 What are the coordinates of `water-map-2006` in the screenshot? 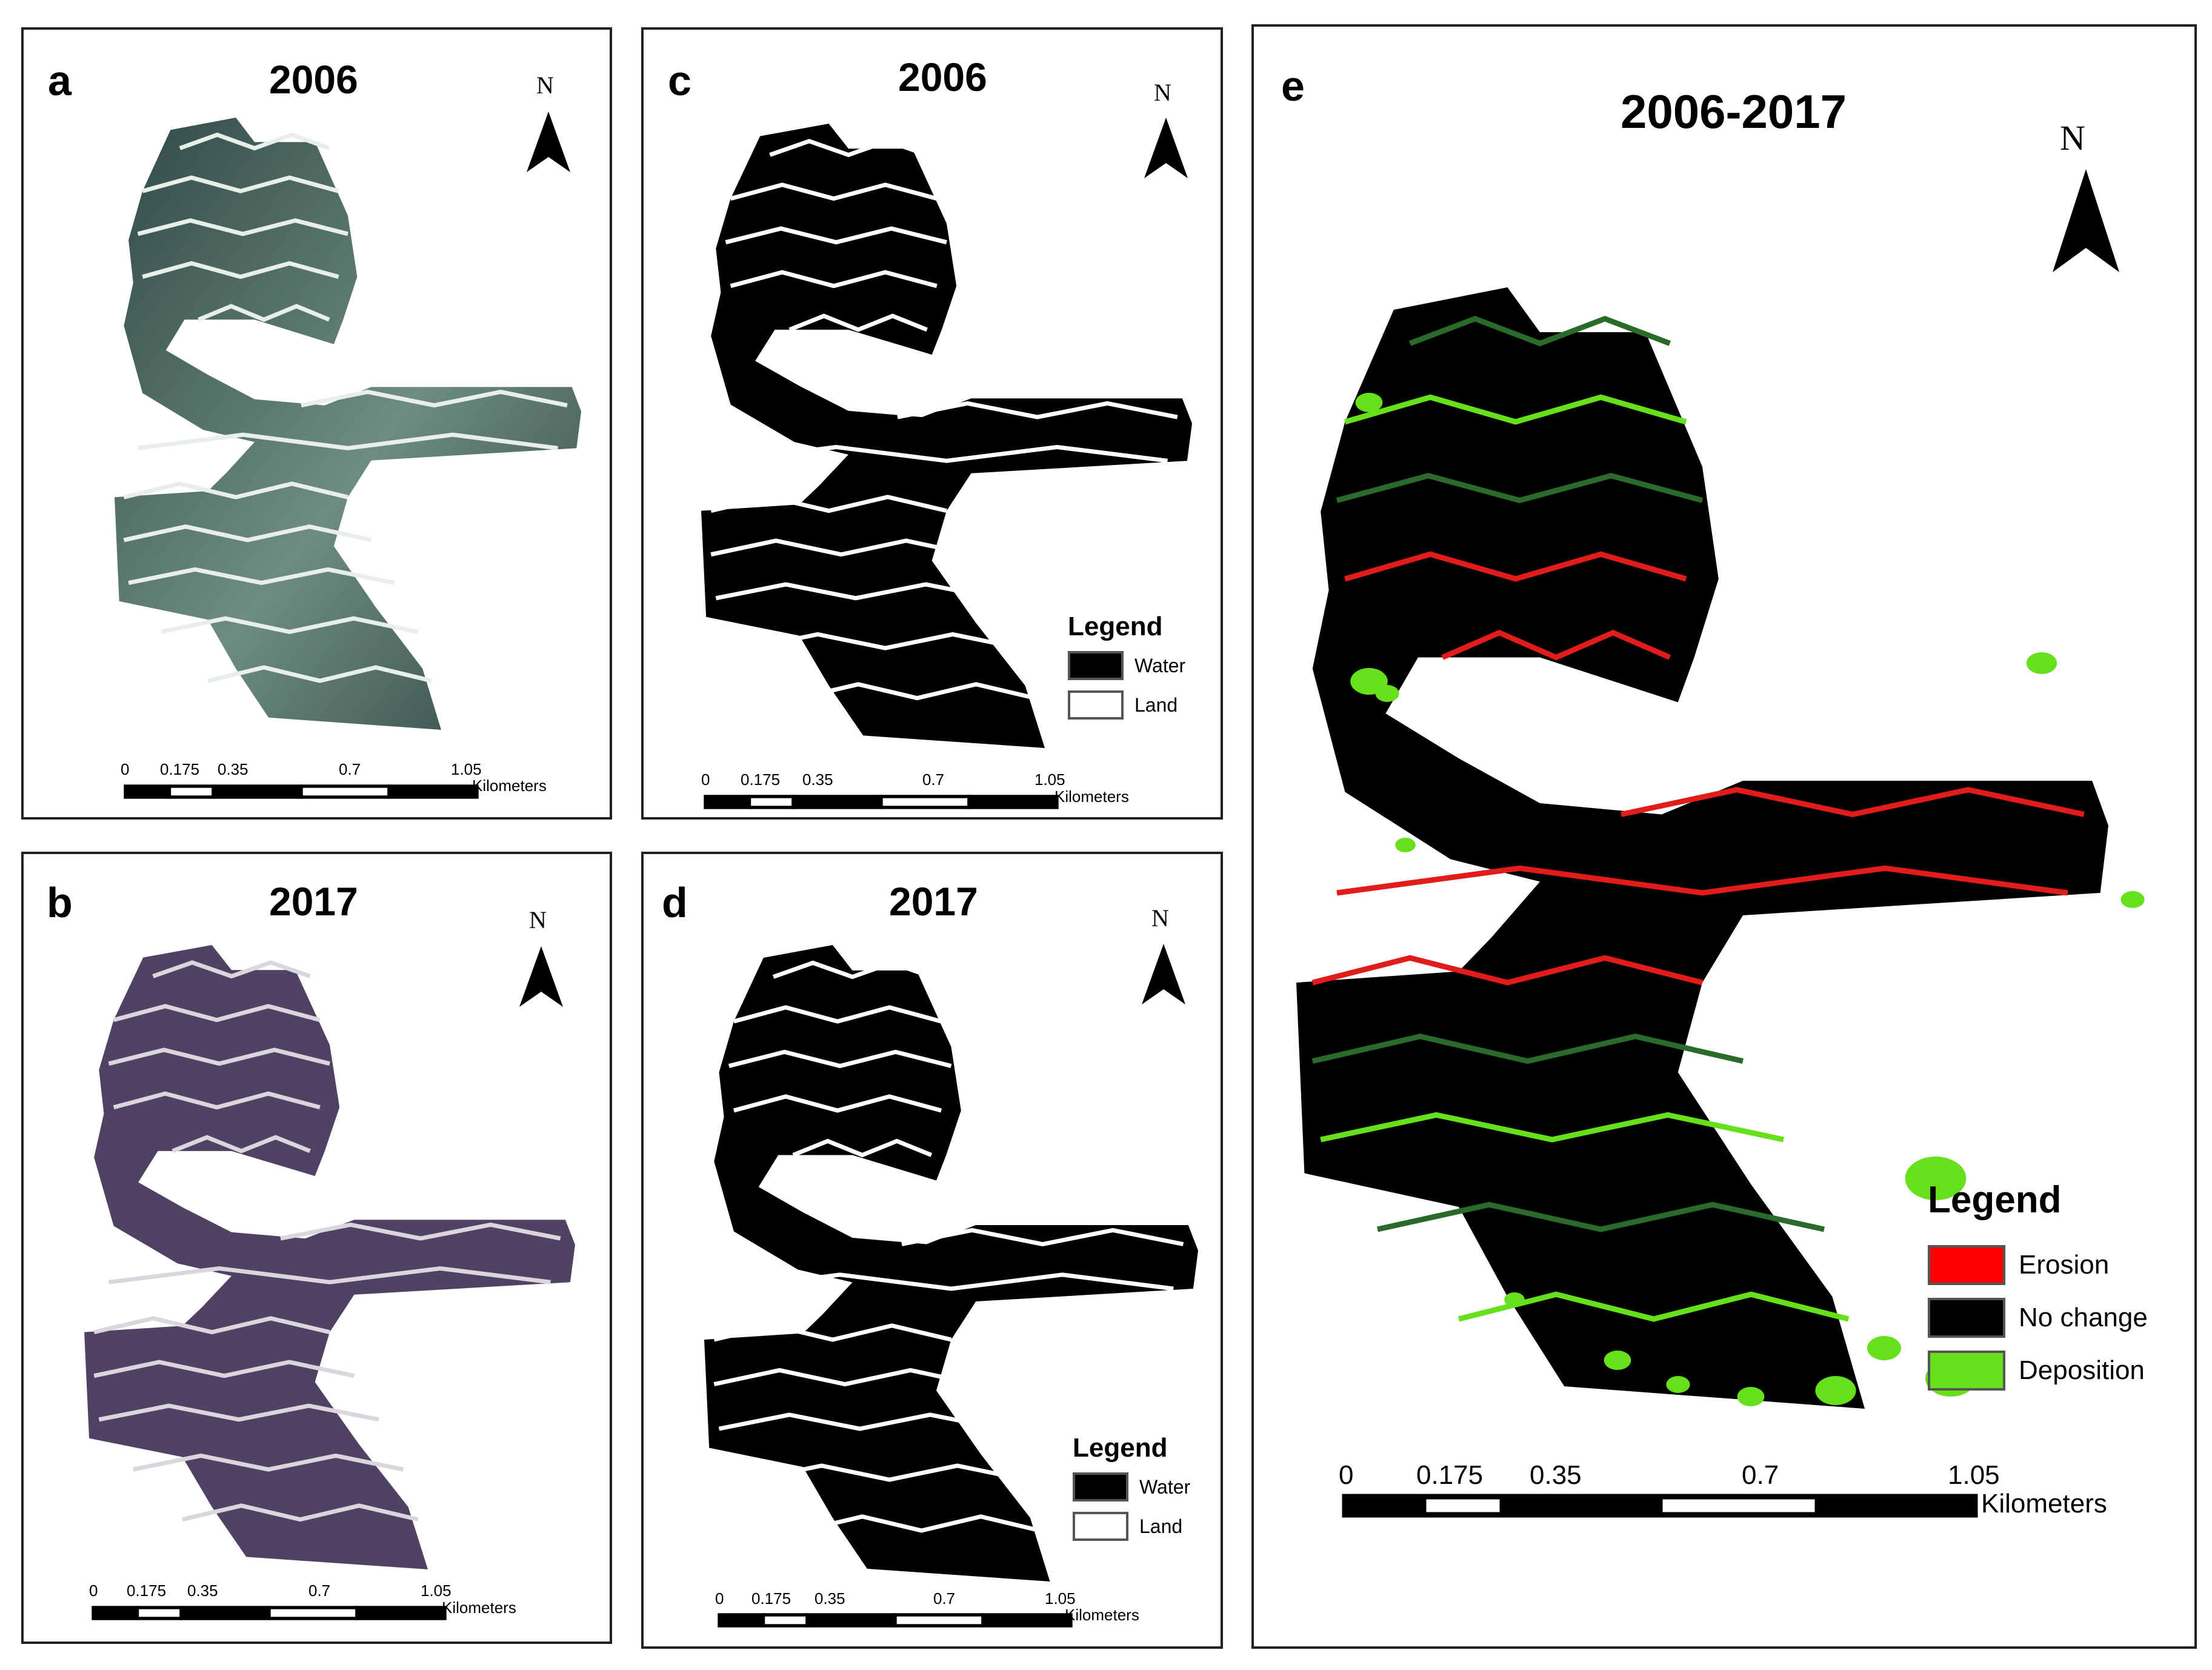 It's located at (947, 436).